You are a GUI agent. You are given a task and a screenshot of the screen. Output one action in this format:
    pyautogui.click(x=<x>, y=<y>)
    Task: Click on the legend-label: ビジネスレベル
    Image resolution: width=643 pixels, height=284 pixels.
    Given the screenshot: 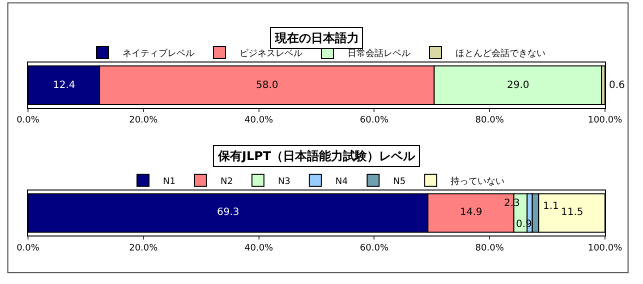 What is the action you would take?
    pyautogui.click(x=271, y=54)
    